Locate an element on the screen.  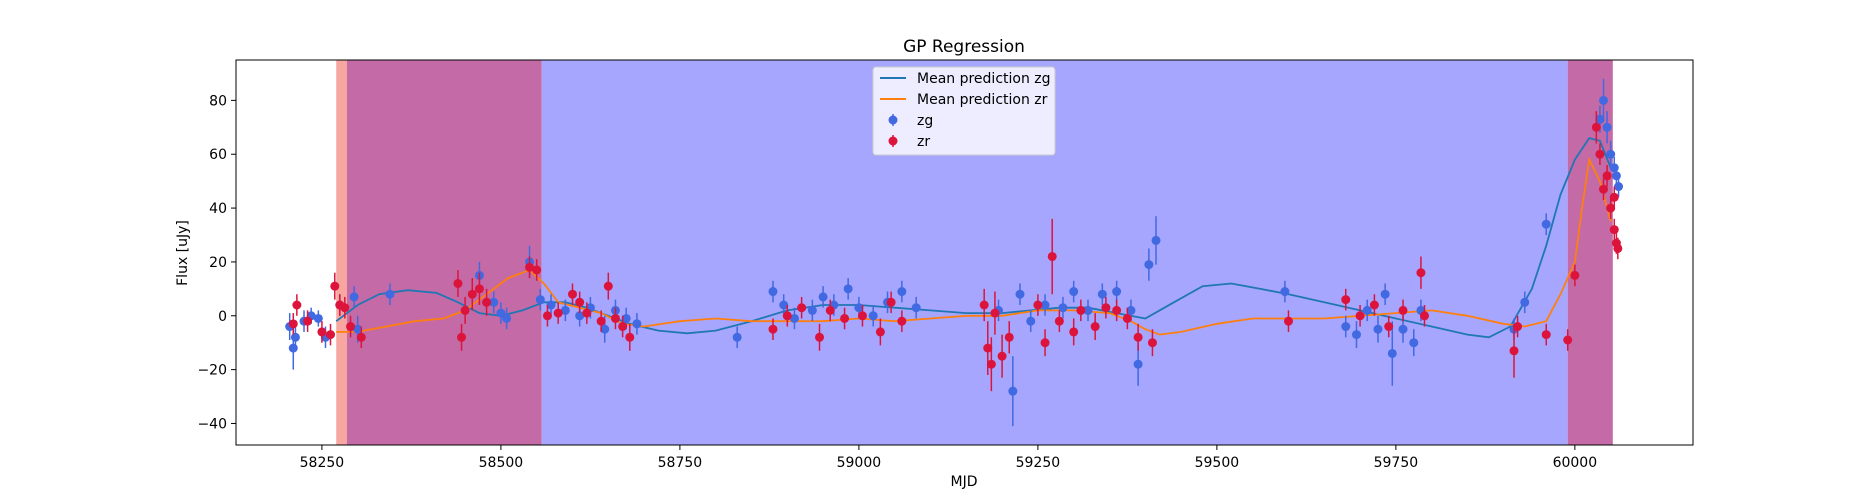
legend-box is located at coordinates (964, 111).